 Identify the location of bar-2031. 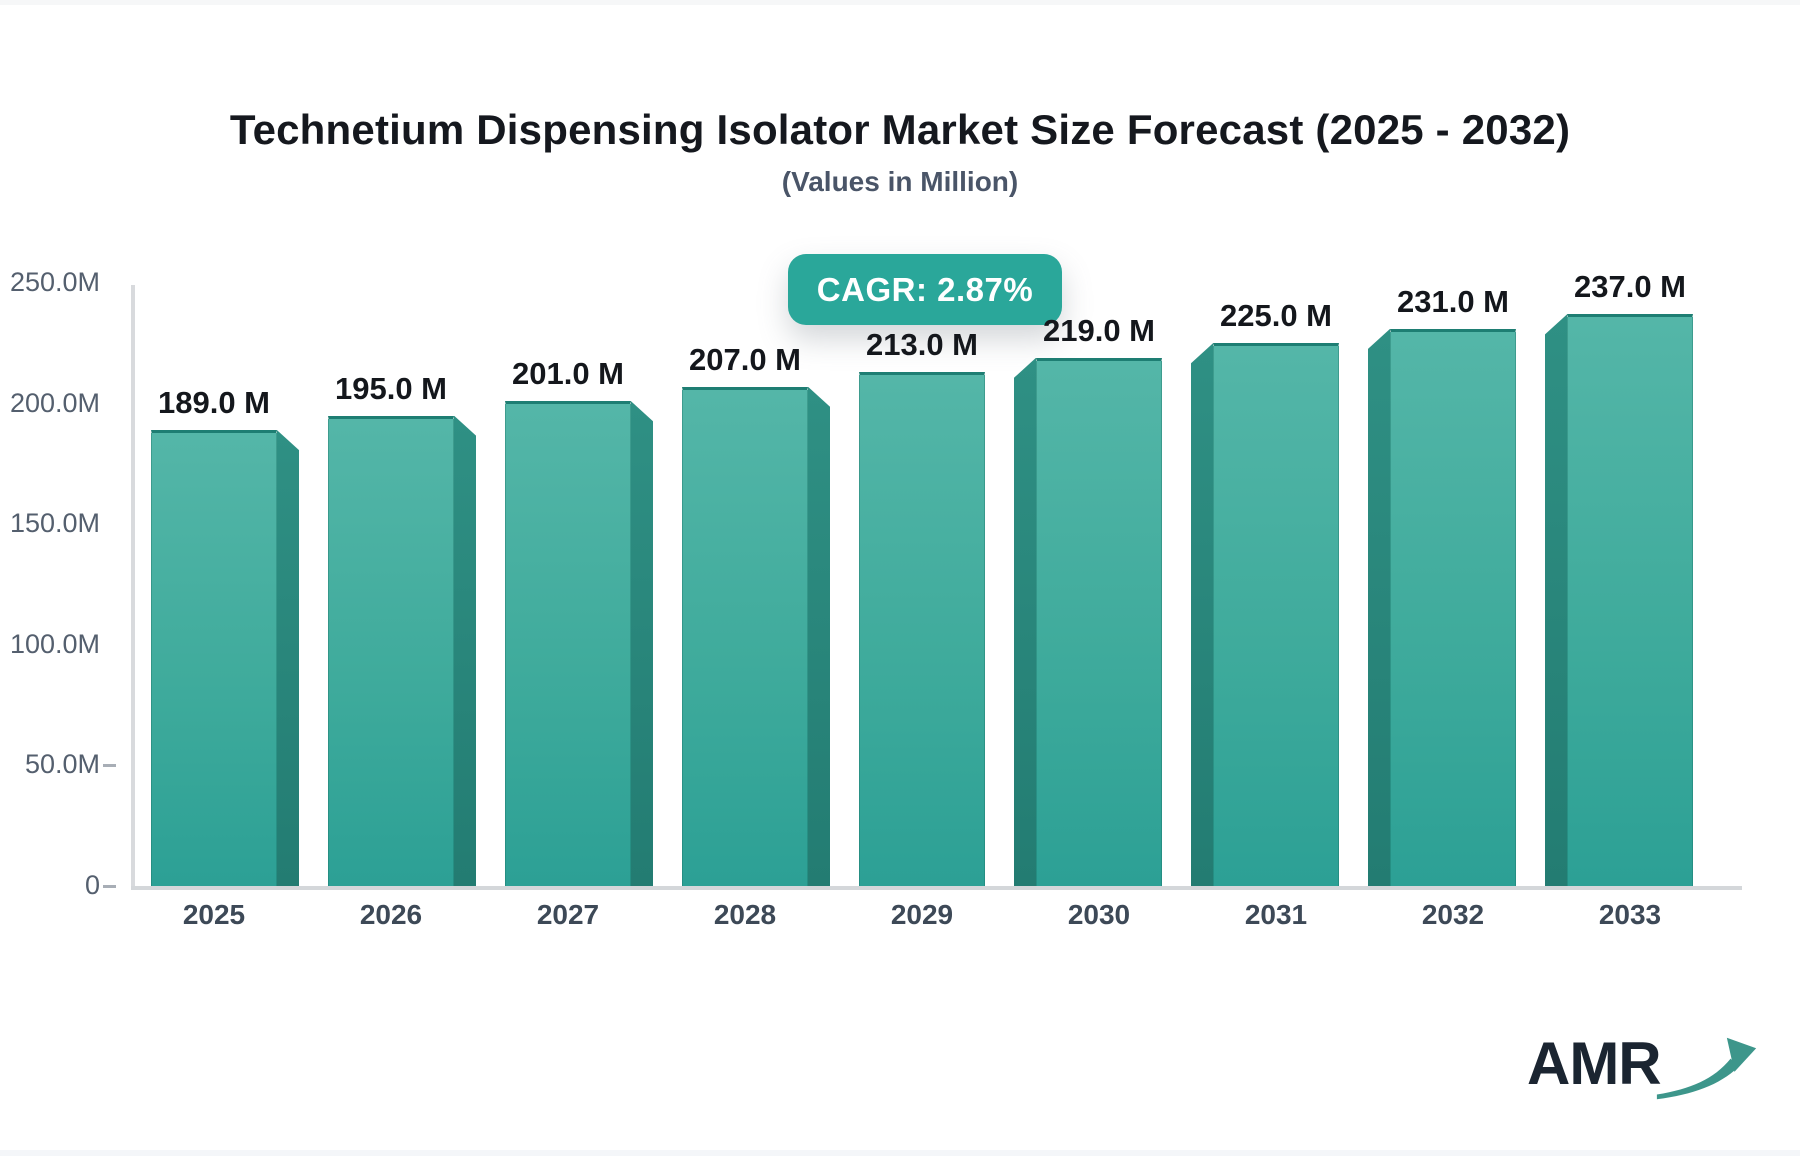
(1276, 614).